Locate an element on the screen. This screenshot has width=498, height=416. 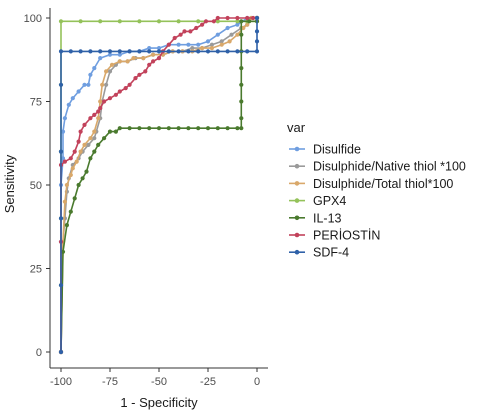
legend-label: Disulphide/Native thiol *100 is located at coordinates (389, 167).